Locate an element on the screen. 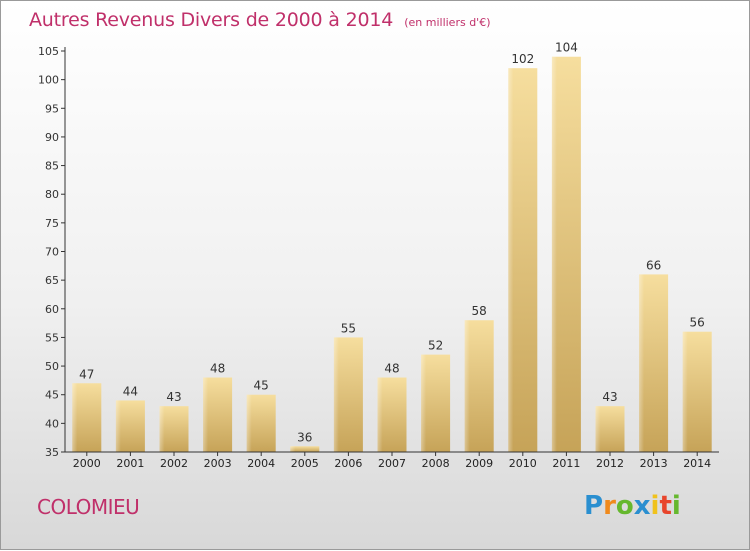  y-tick-label: 70 is located at coordinates (52, 252).